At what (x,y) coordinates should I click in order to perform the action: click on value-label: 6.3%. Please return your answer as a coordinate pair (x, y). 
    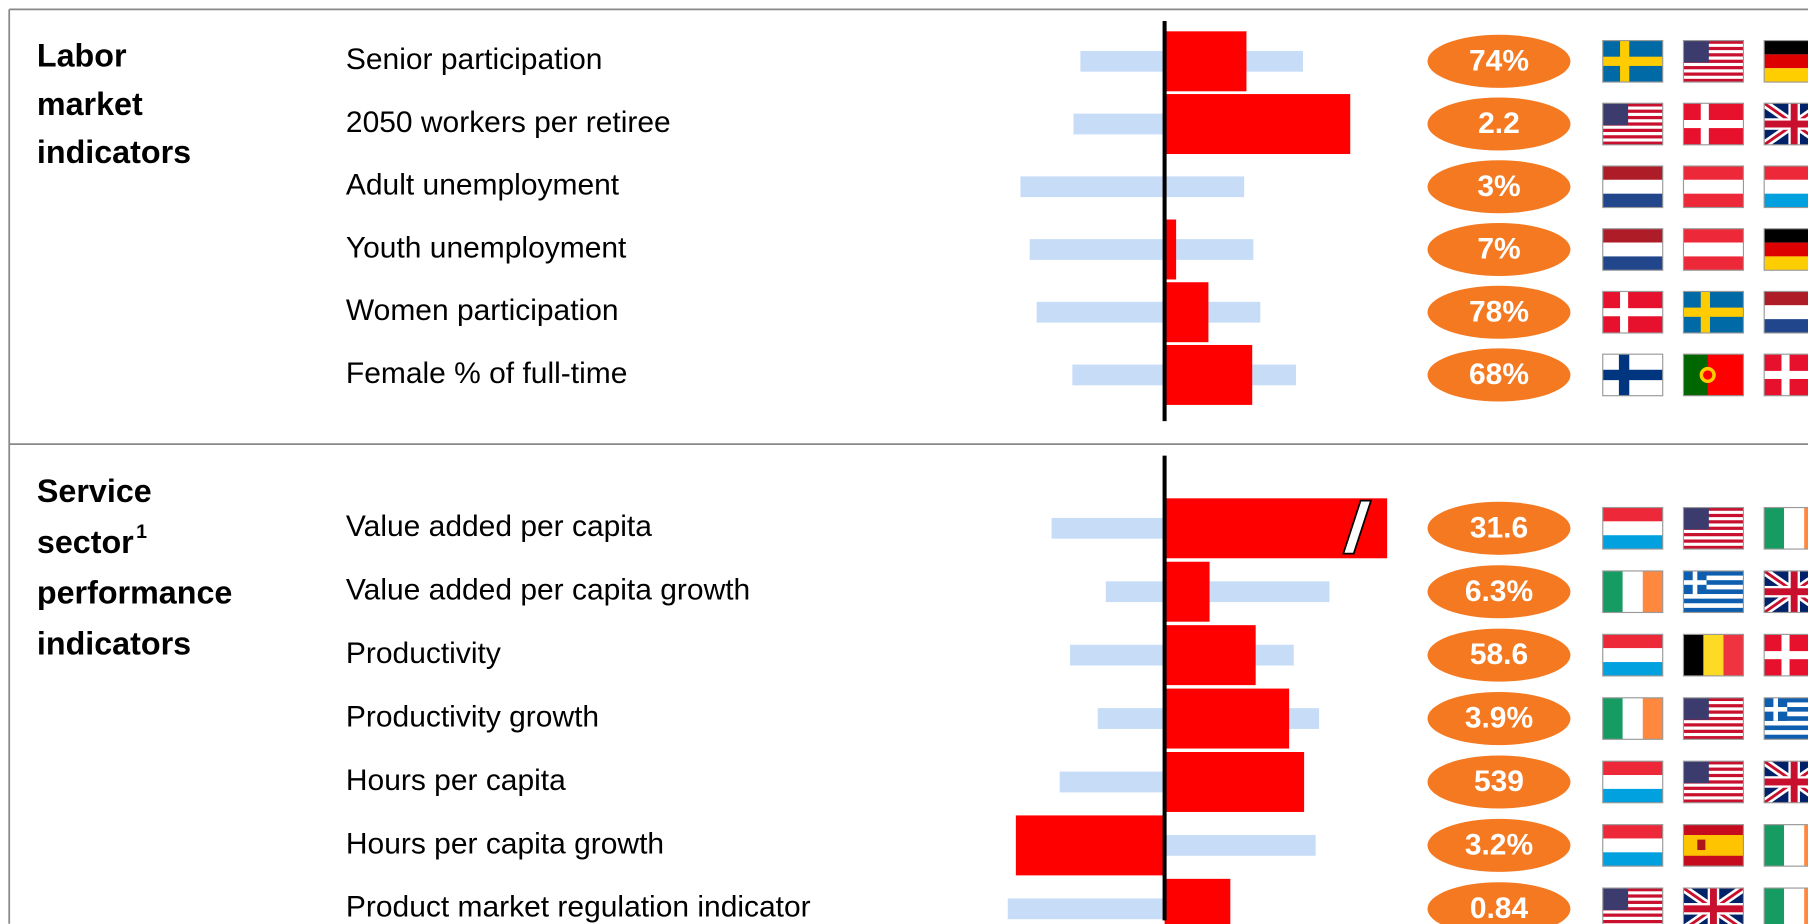
    Looking at the image, I should click on (1499, 591).